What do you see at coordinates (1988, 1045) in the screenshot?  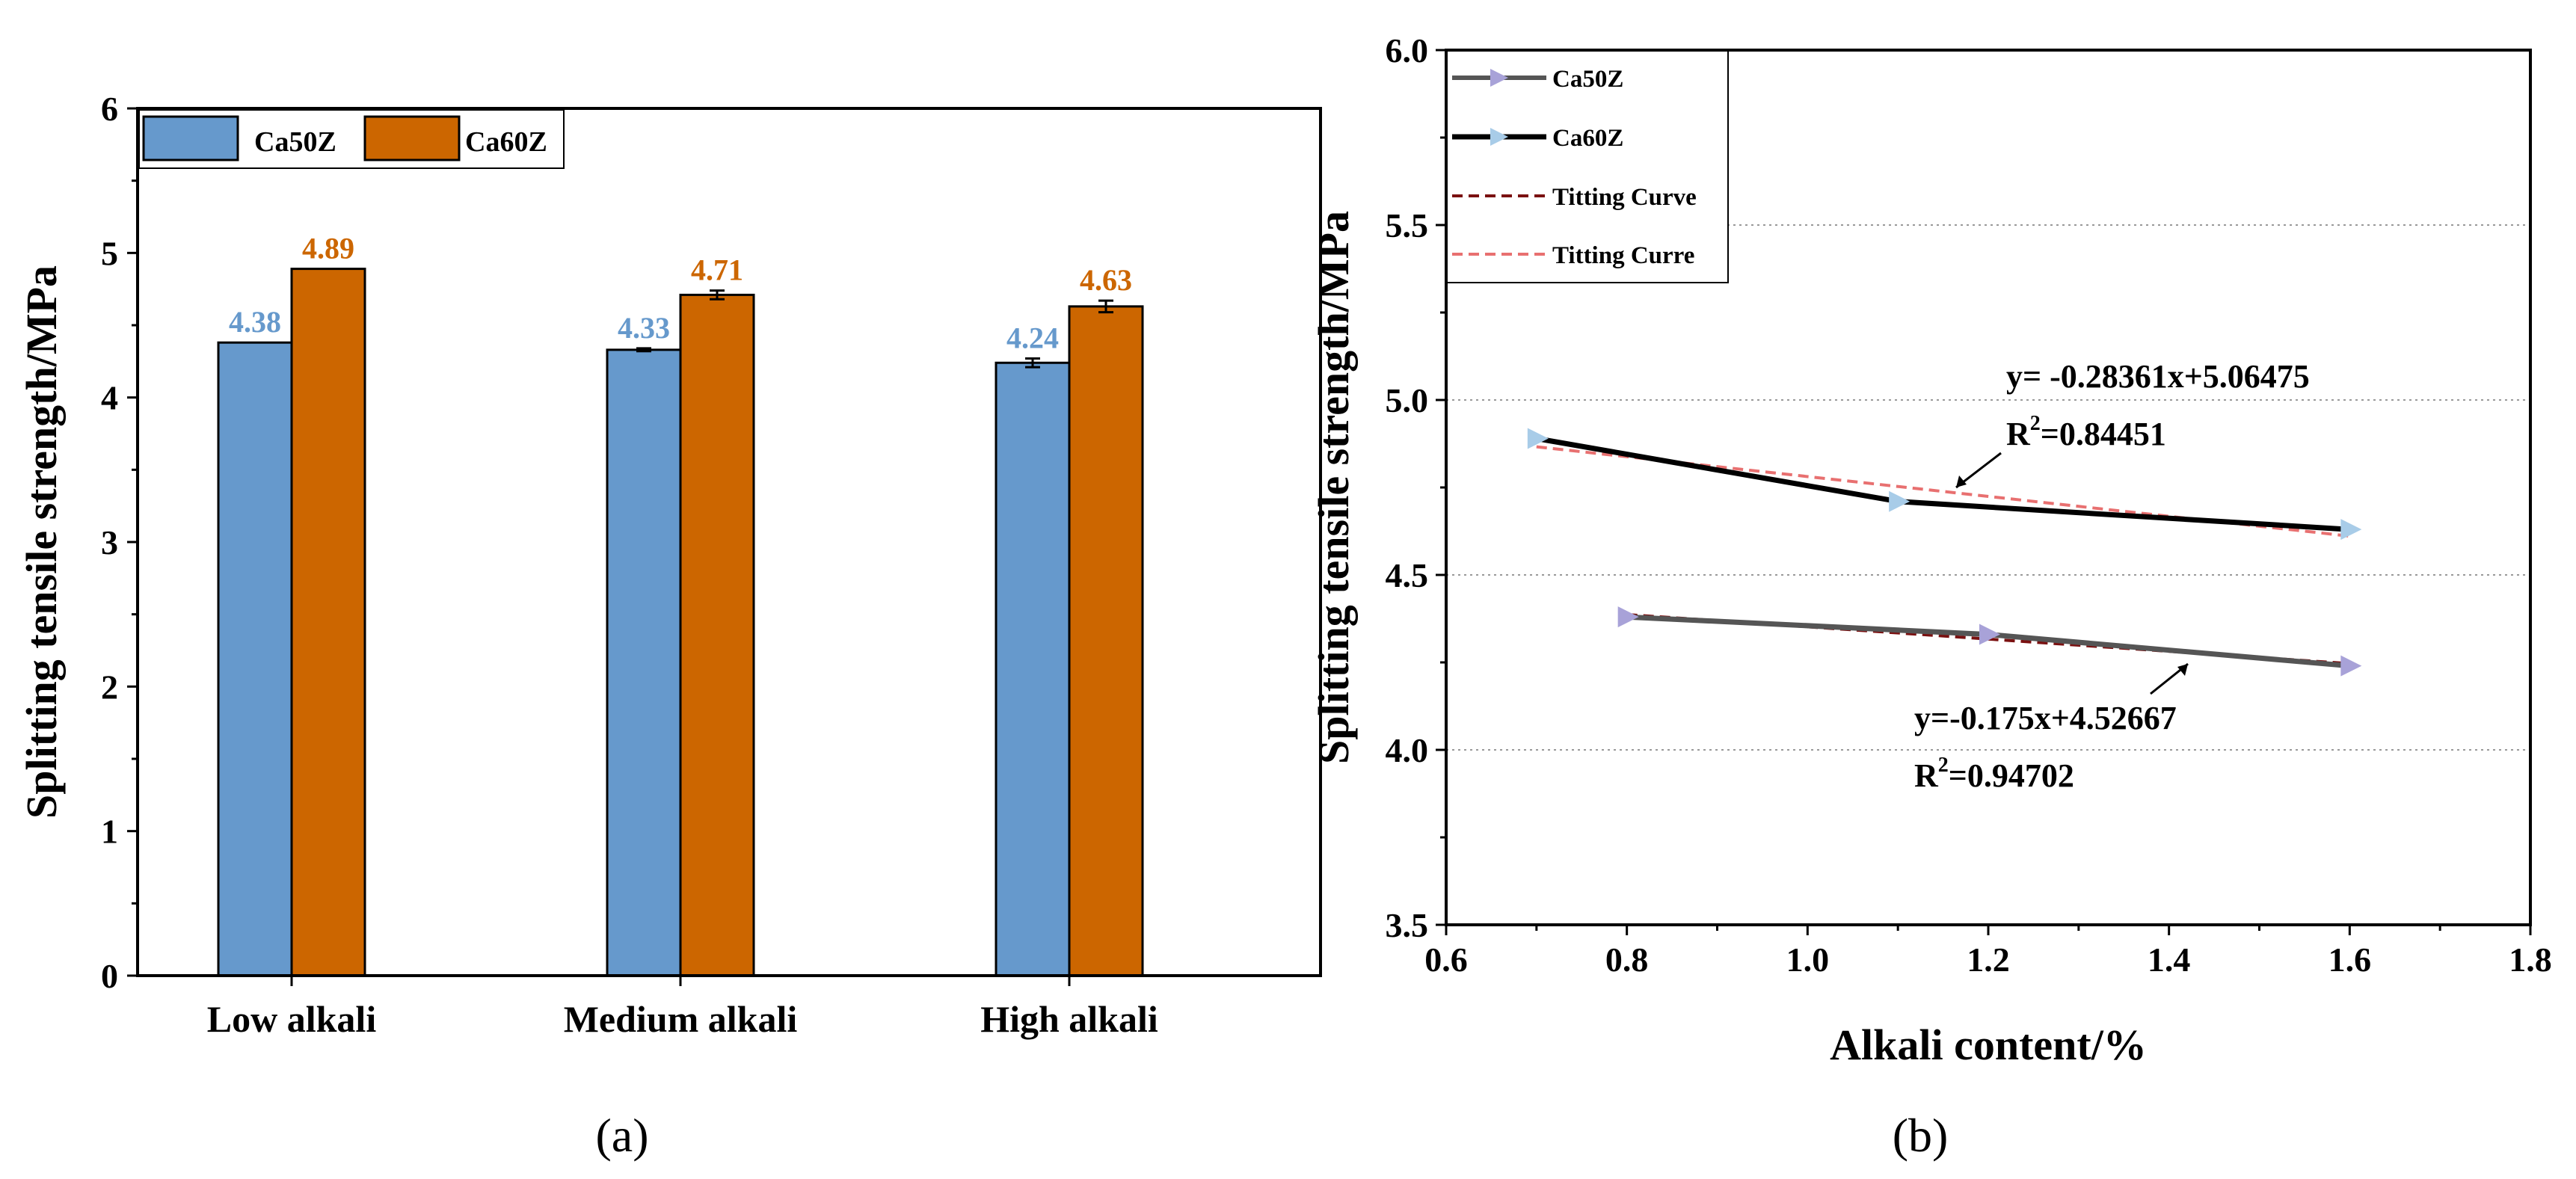 I see `panel-b-x-axis-title: Alkali content/%` at bounding box center [1988, 1045].